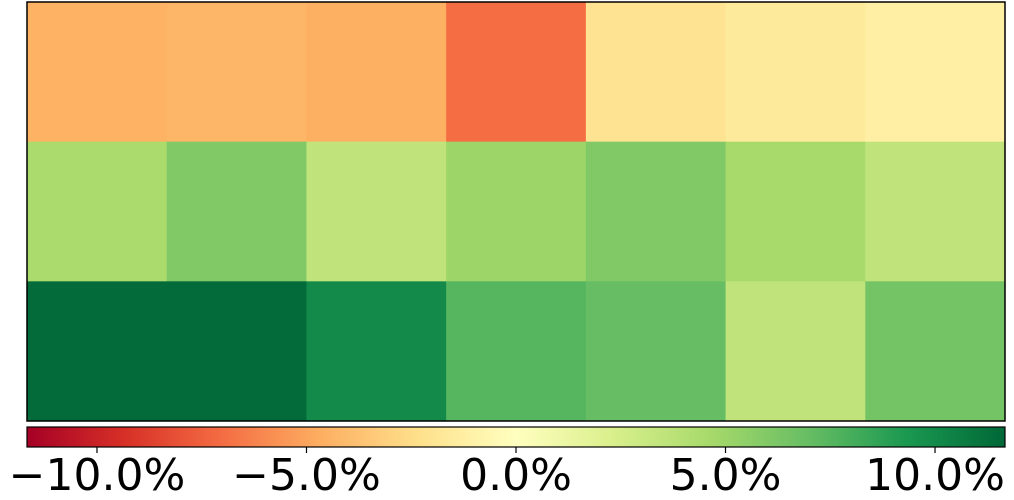 The height and width of the screenshot is (500, 1014). Describe the element at coordinates (516, 437) in the screenshot. I see `colorbar` at that location.